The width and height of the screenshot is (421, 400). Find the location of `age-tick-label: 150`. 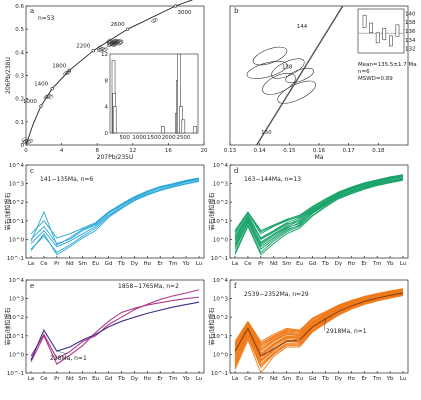

age-tick-label: 150 is located at coordinates (266, 133).